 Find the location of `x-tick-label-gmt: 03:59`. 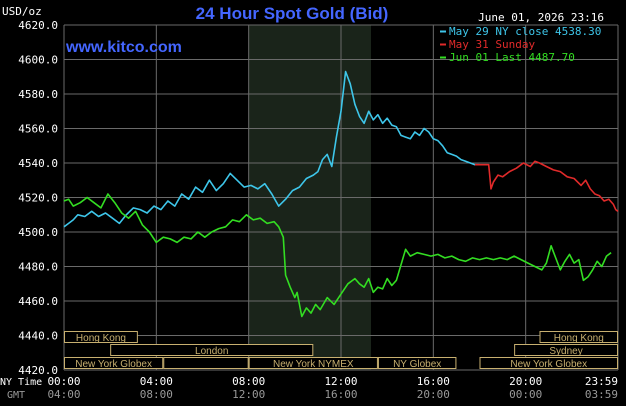

x-tick-label-gmt: 03:59 is located at coordinates (601, 394).